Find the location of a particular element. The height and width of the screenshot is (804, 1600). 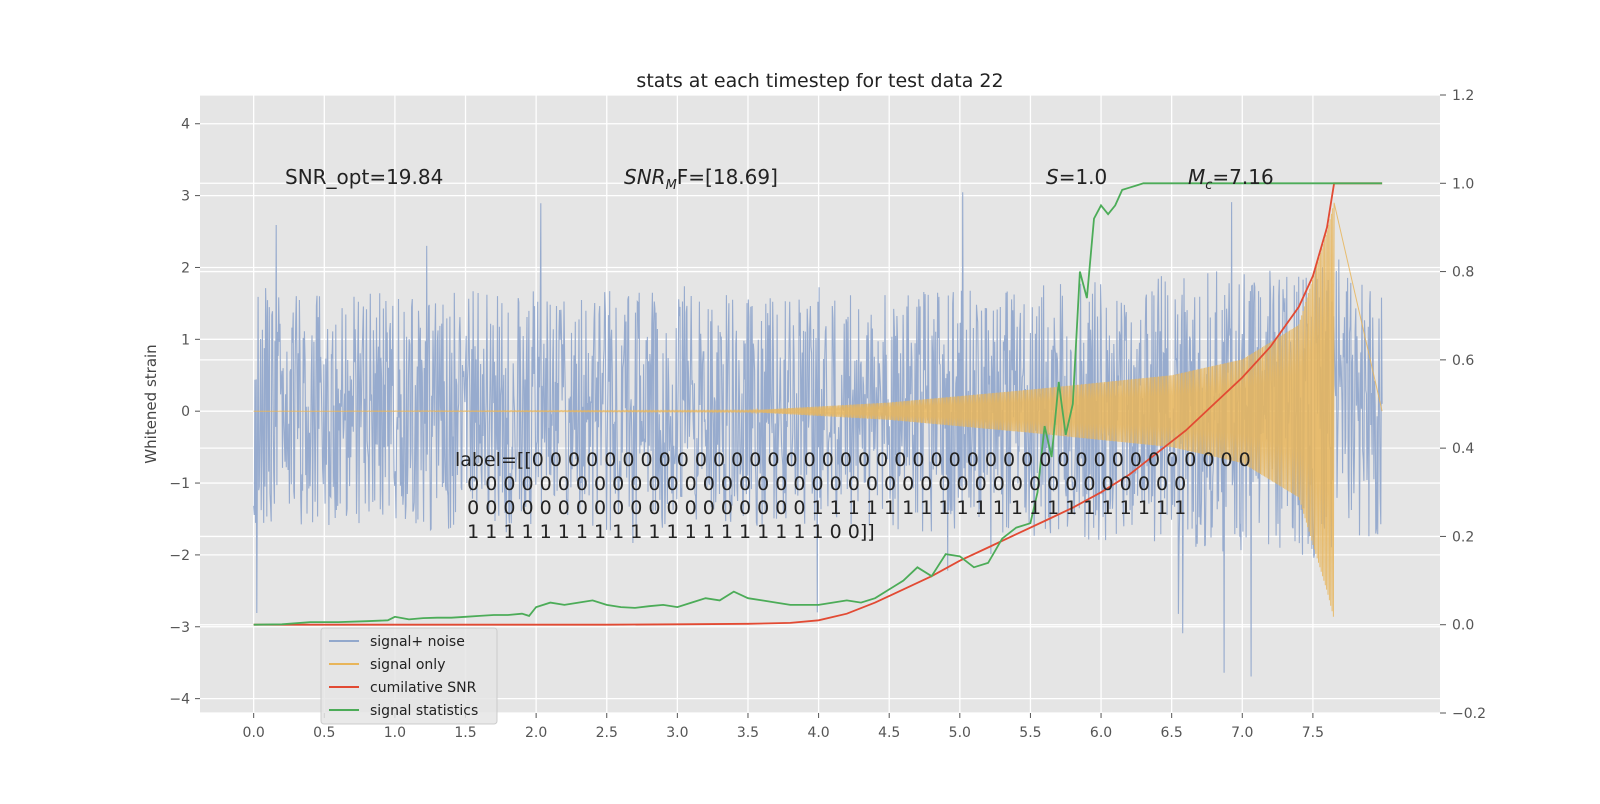

snr-mf-annotation: SNRMF=[18.69] is located at coordinates (701, 179).